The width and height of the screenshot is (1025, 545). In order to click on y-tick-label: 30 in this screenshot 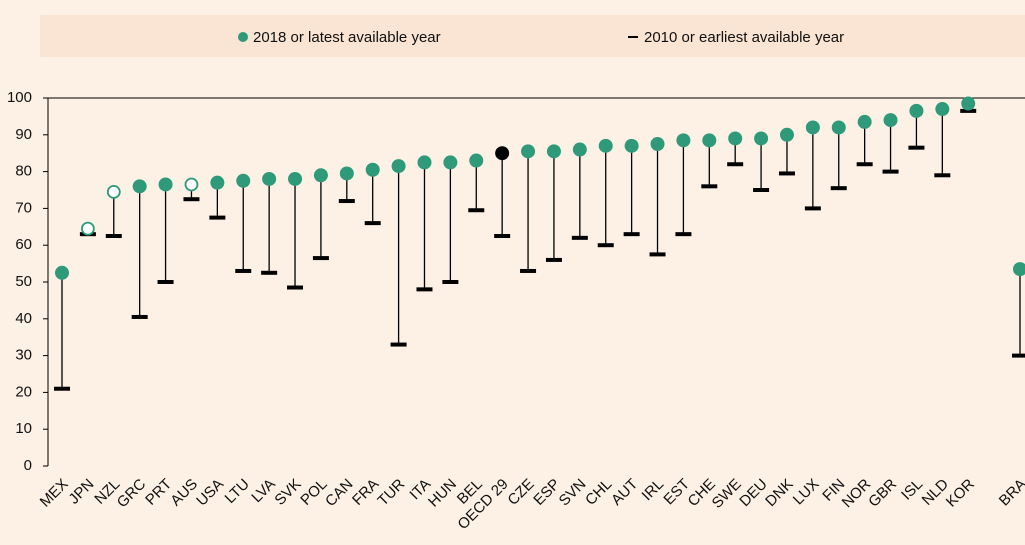, I will do `click(23, 355)`.